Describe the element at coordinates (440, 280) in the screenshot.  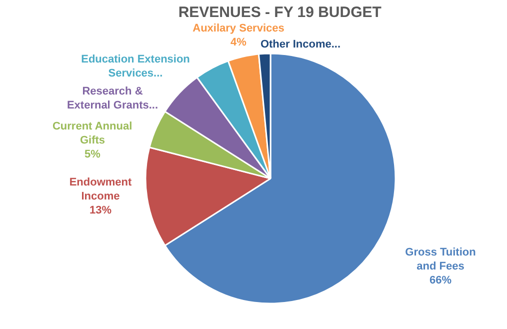
I see `data-label: 66%` at that location.